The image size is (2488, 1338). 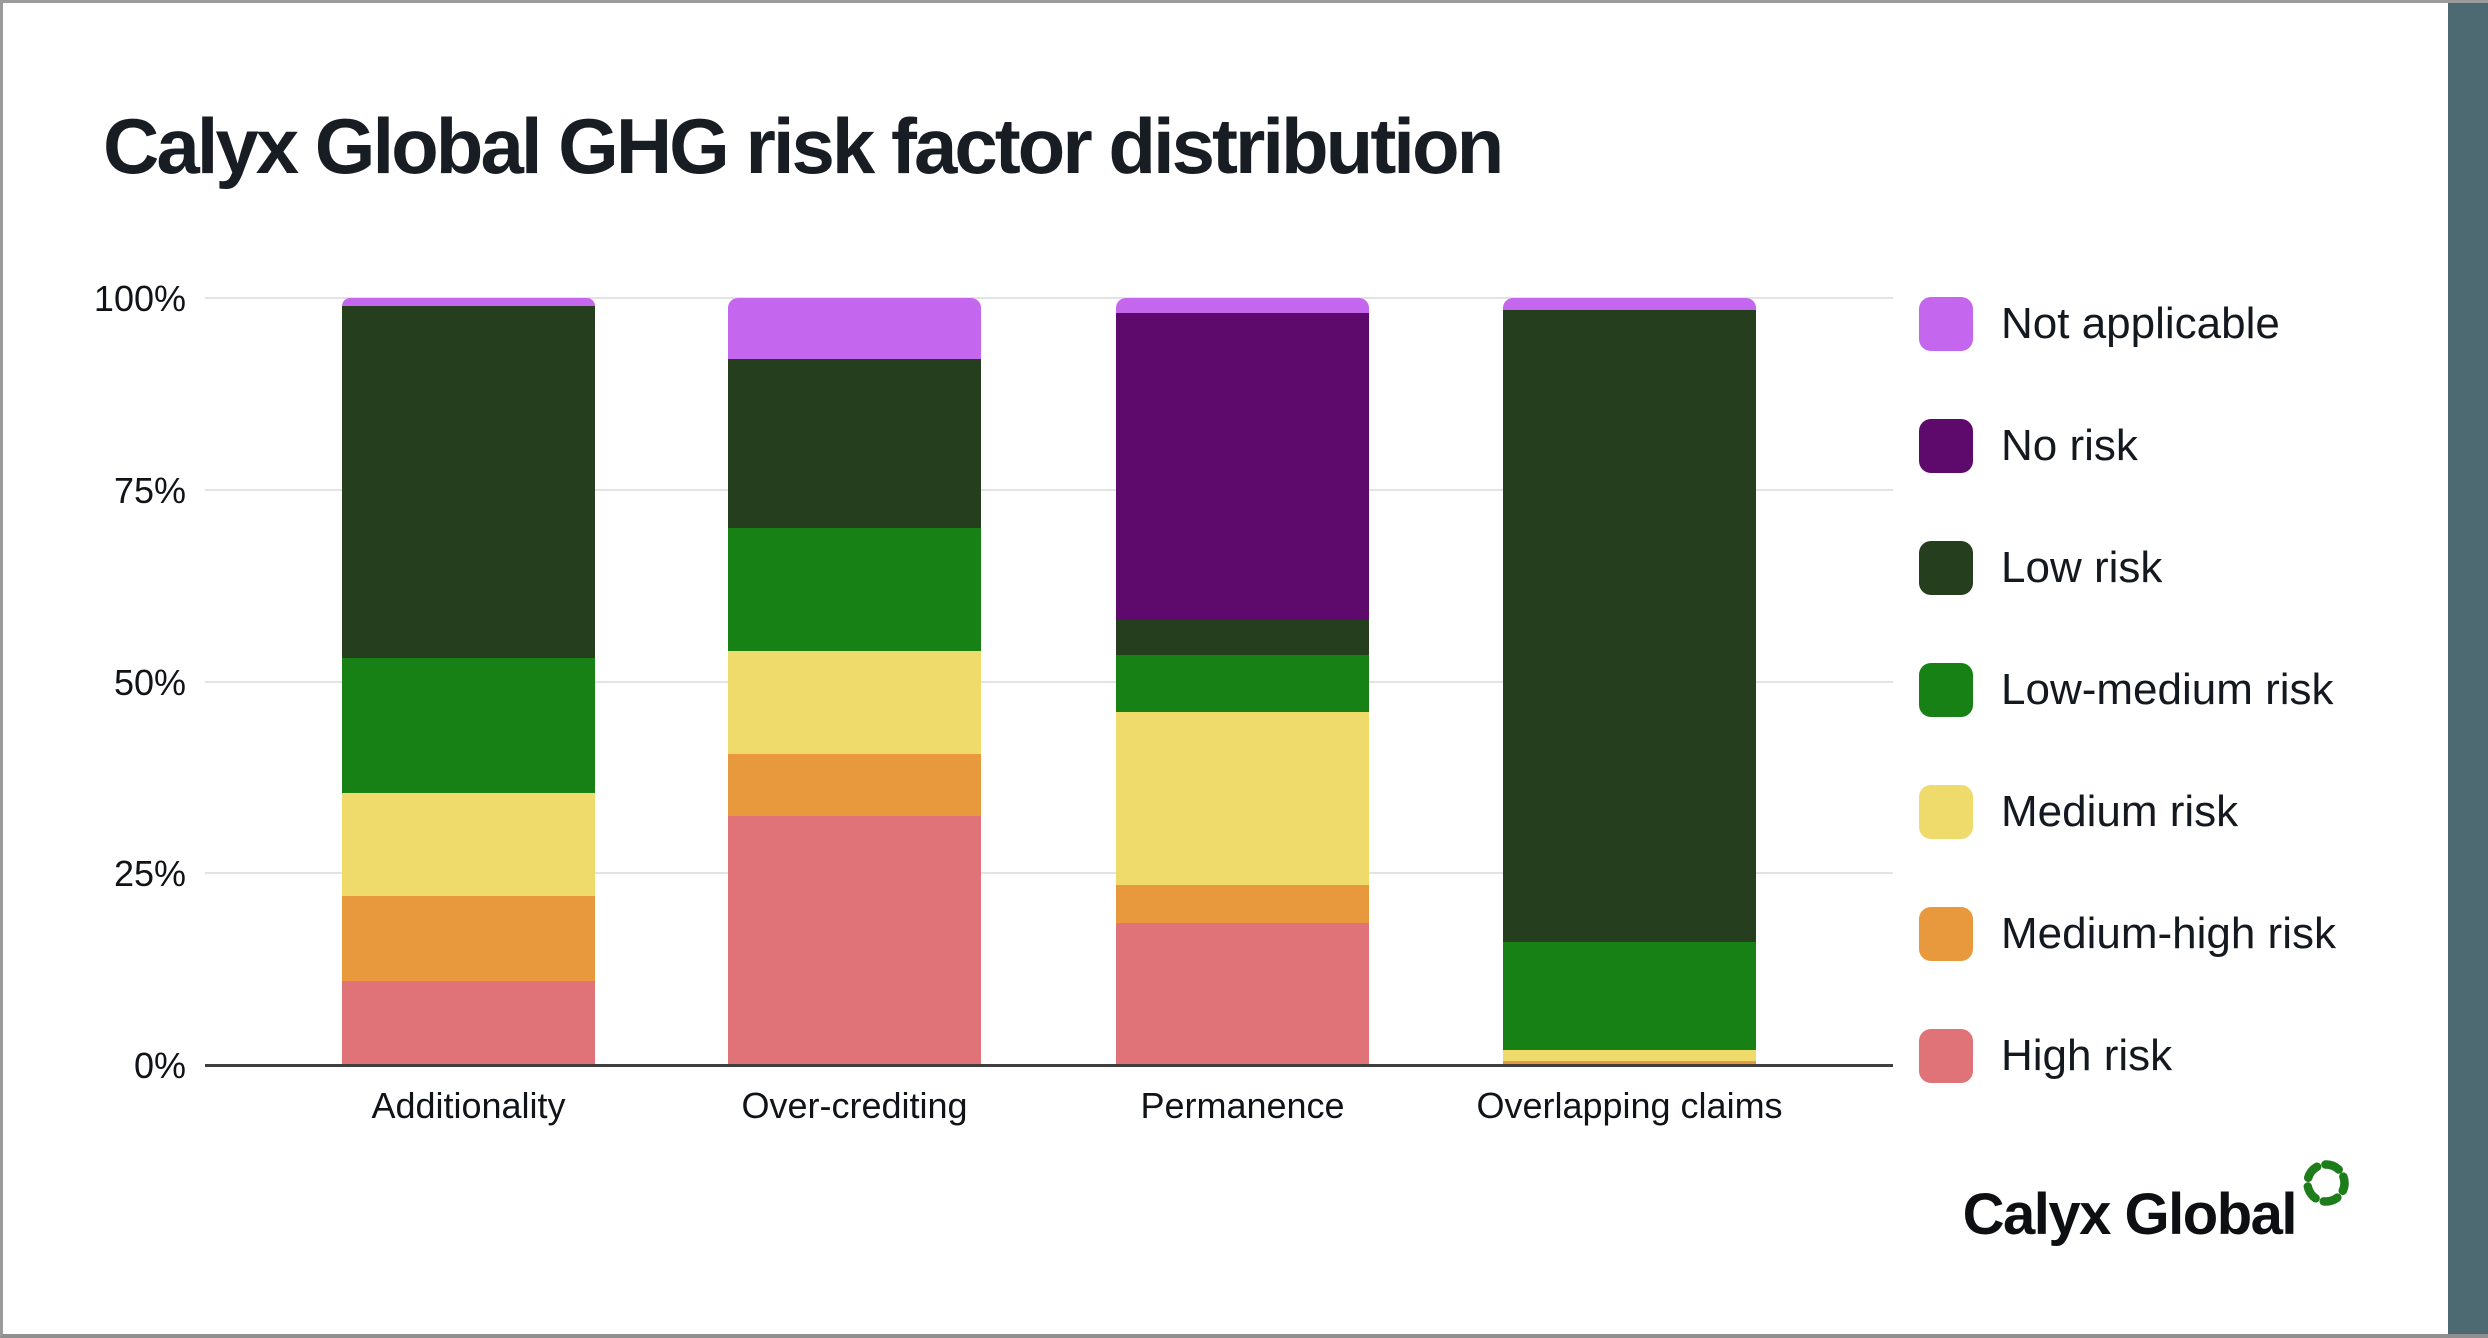 I want to click on legend-item-low-risk: Low risk, so click(x=2203, y=568).